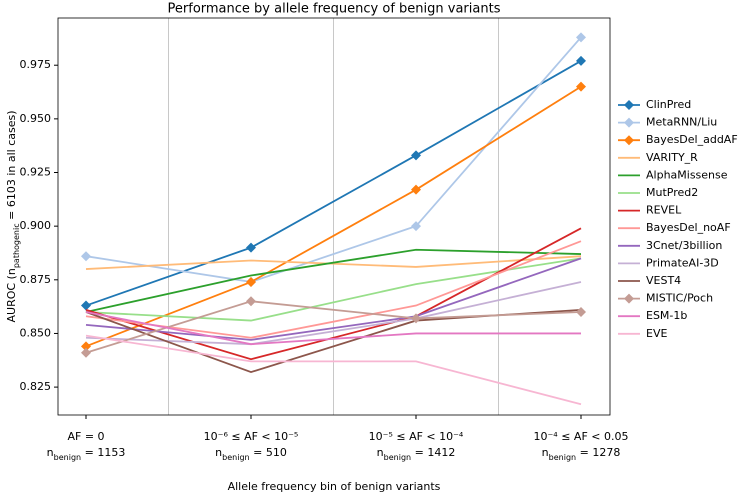 The image size is (750, 496). Describe the element at coordinates (684, 245) in the screenshot. I see `legend-label: 3Cnet/3billion` at that location.